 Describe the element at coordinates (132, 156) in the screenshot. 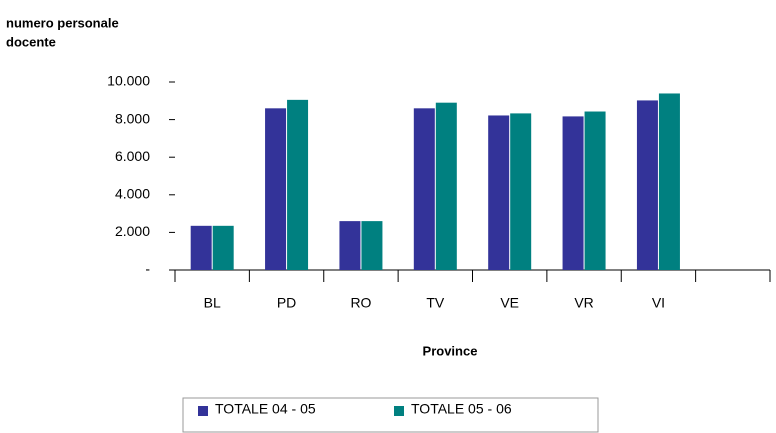

I see `y-tick-label: 6.000` at that location.